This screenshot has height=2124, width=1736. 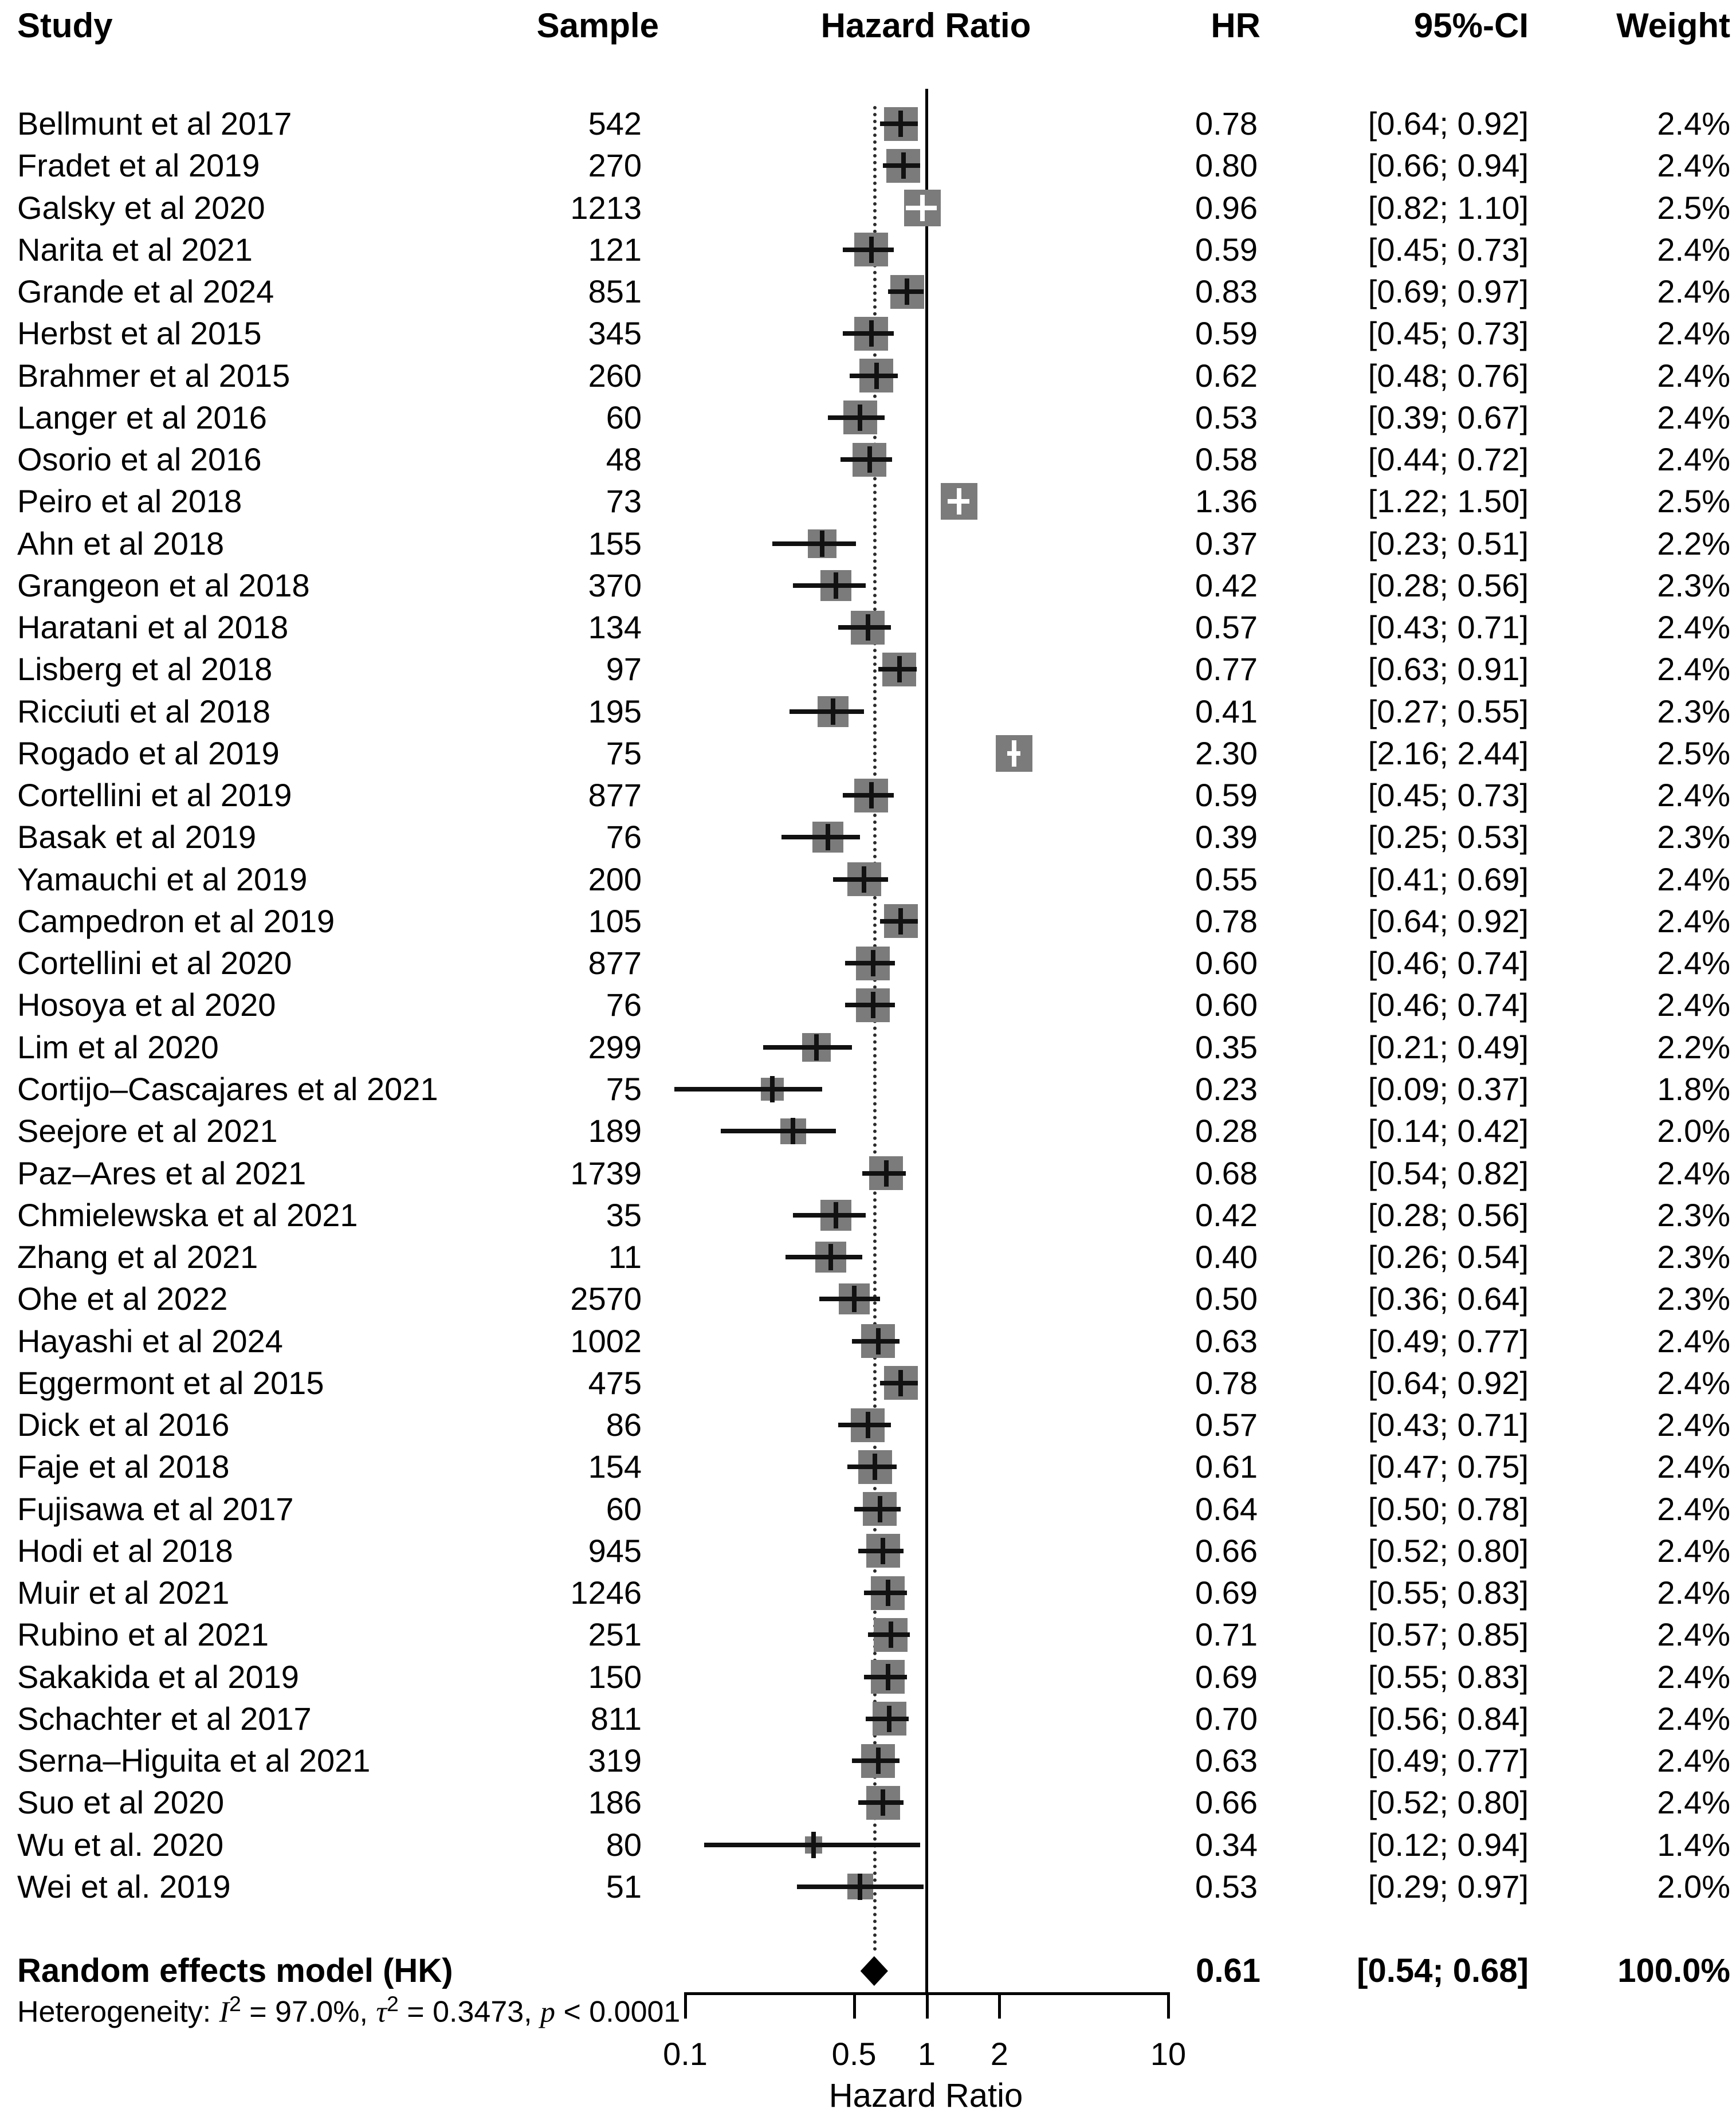 I want to click on sample-value: 121, so click(x=615, y=250).